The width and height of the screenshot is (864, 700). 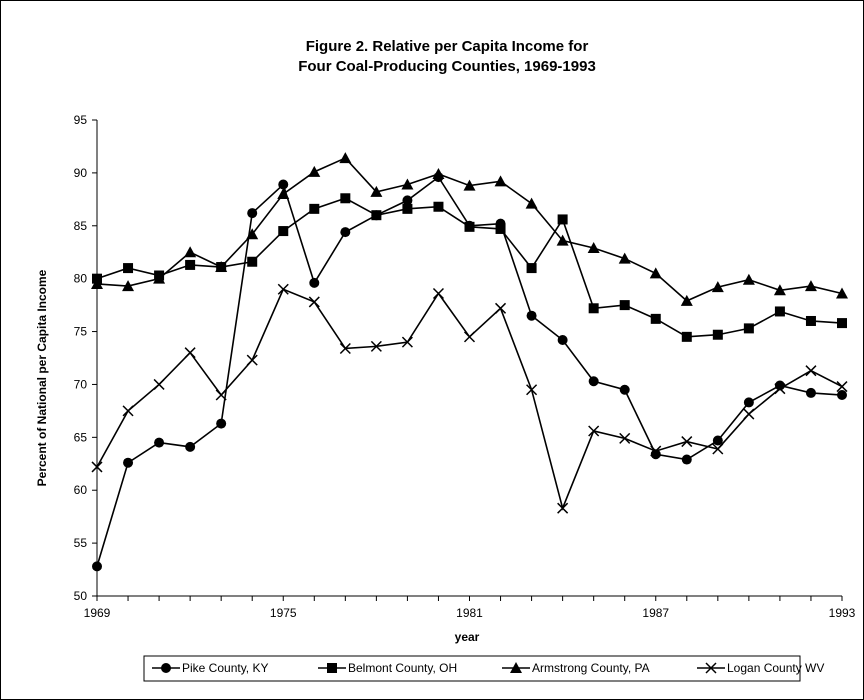 What do you see at coordinates (81, 120) in the screenshot?
I see `y-tick-label: 95` at bounding box center [81, 120].